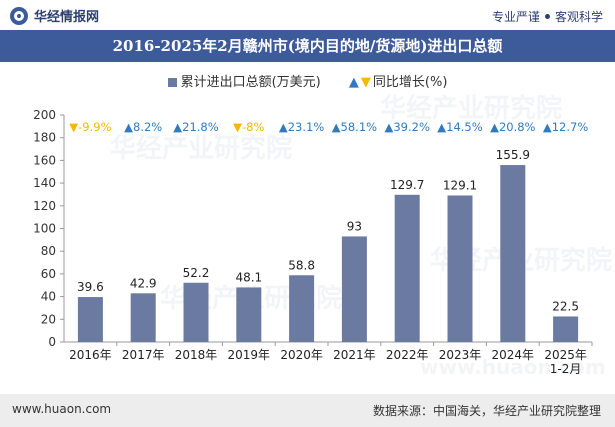 This screenshot has width=615, height=427. Describe the element at coordinates (513, 355) in the screenshot. I see `x-tick-label: 2024年` at that location.